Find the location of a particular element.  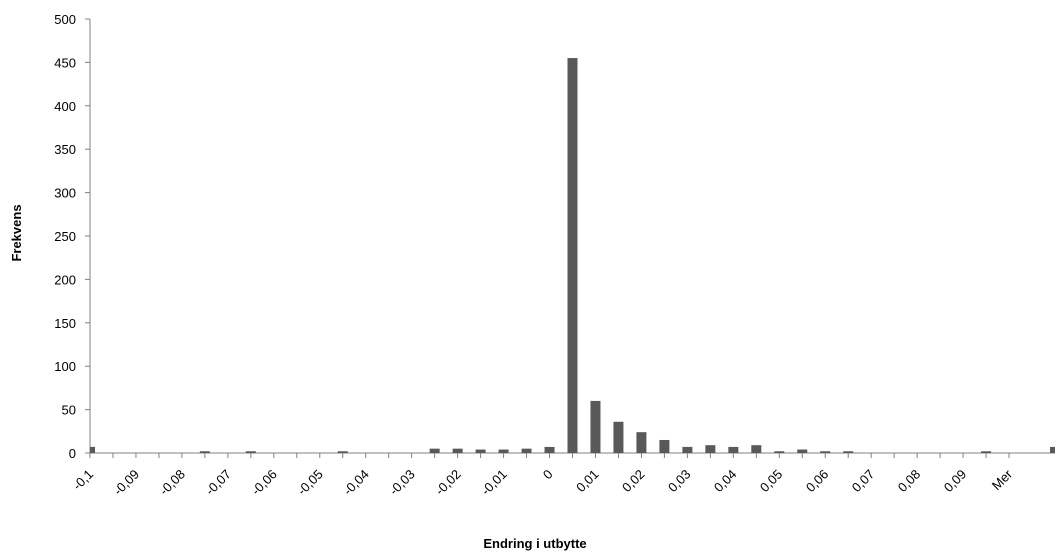

x-tick-label: -0,07 is located at coordinates (218, 483).